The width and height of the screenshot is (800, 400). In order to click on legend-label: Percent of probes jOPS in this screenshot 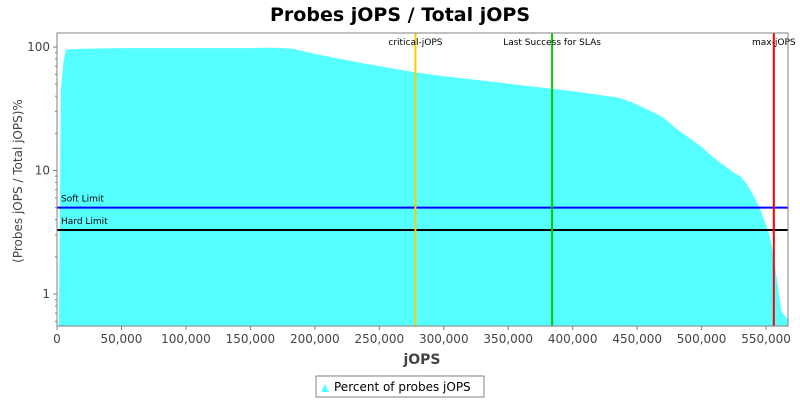, I will do `click(402, 387)`.